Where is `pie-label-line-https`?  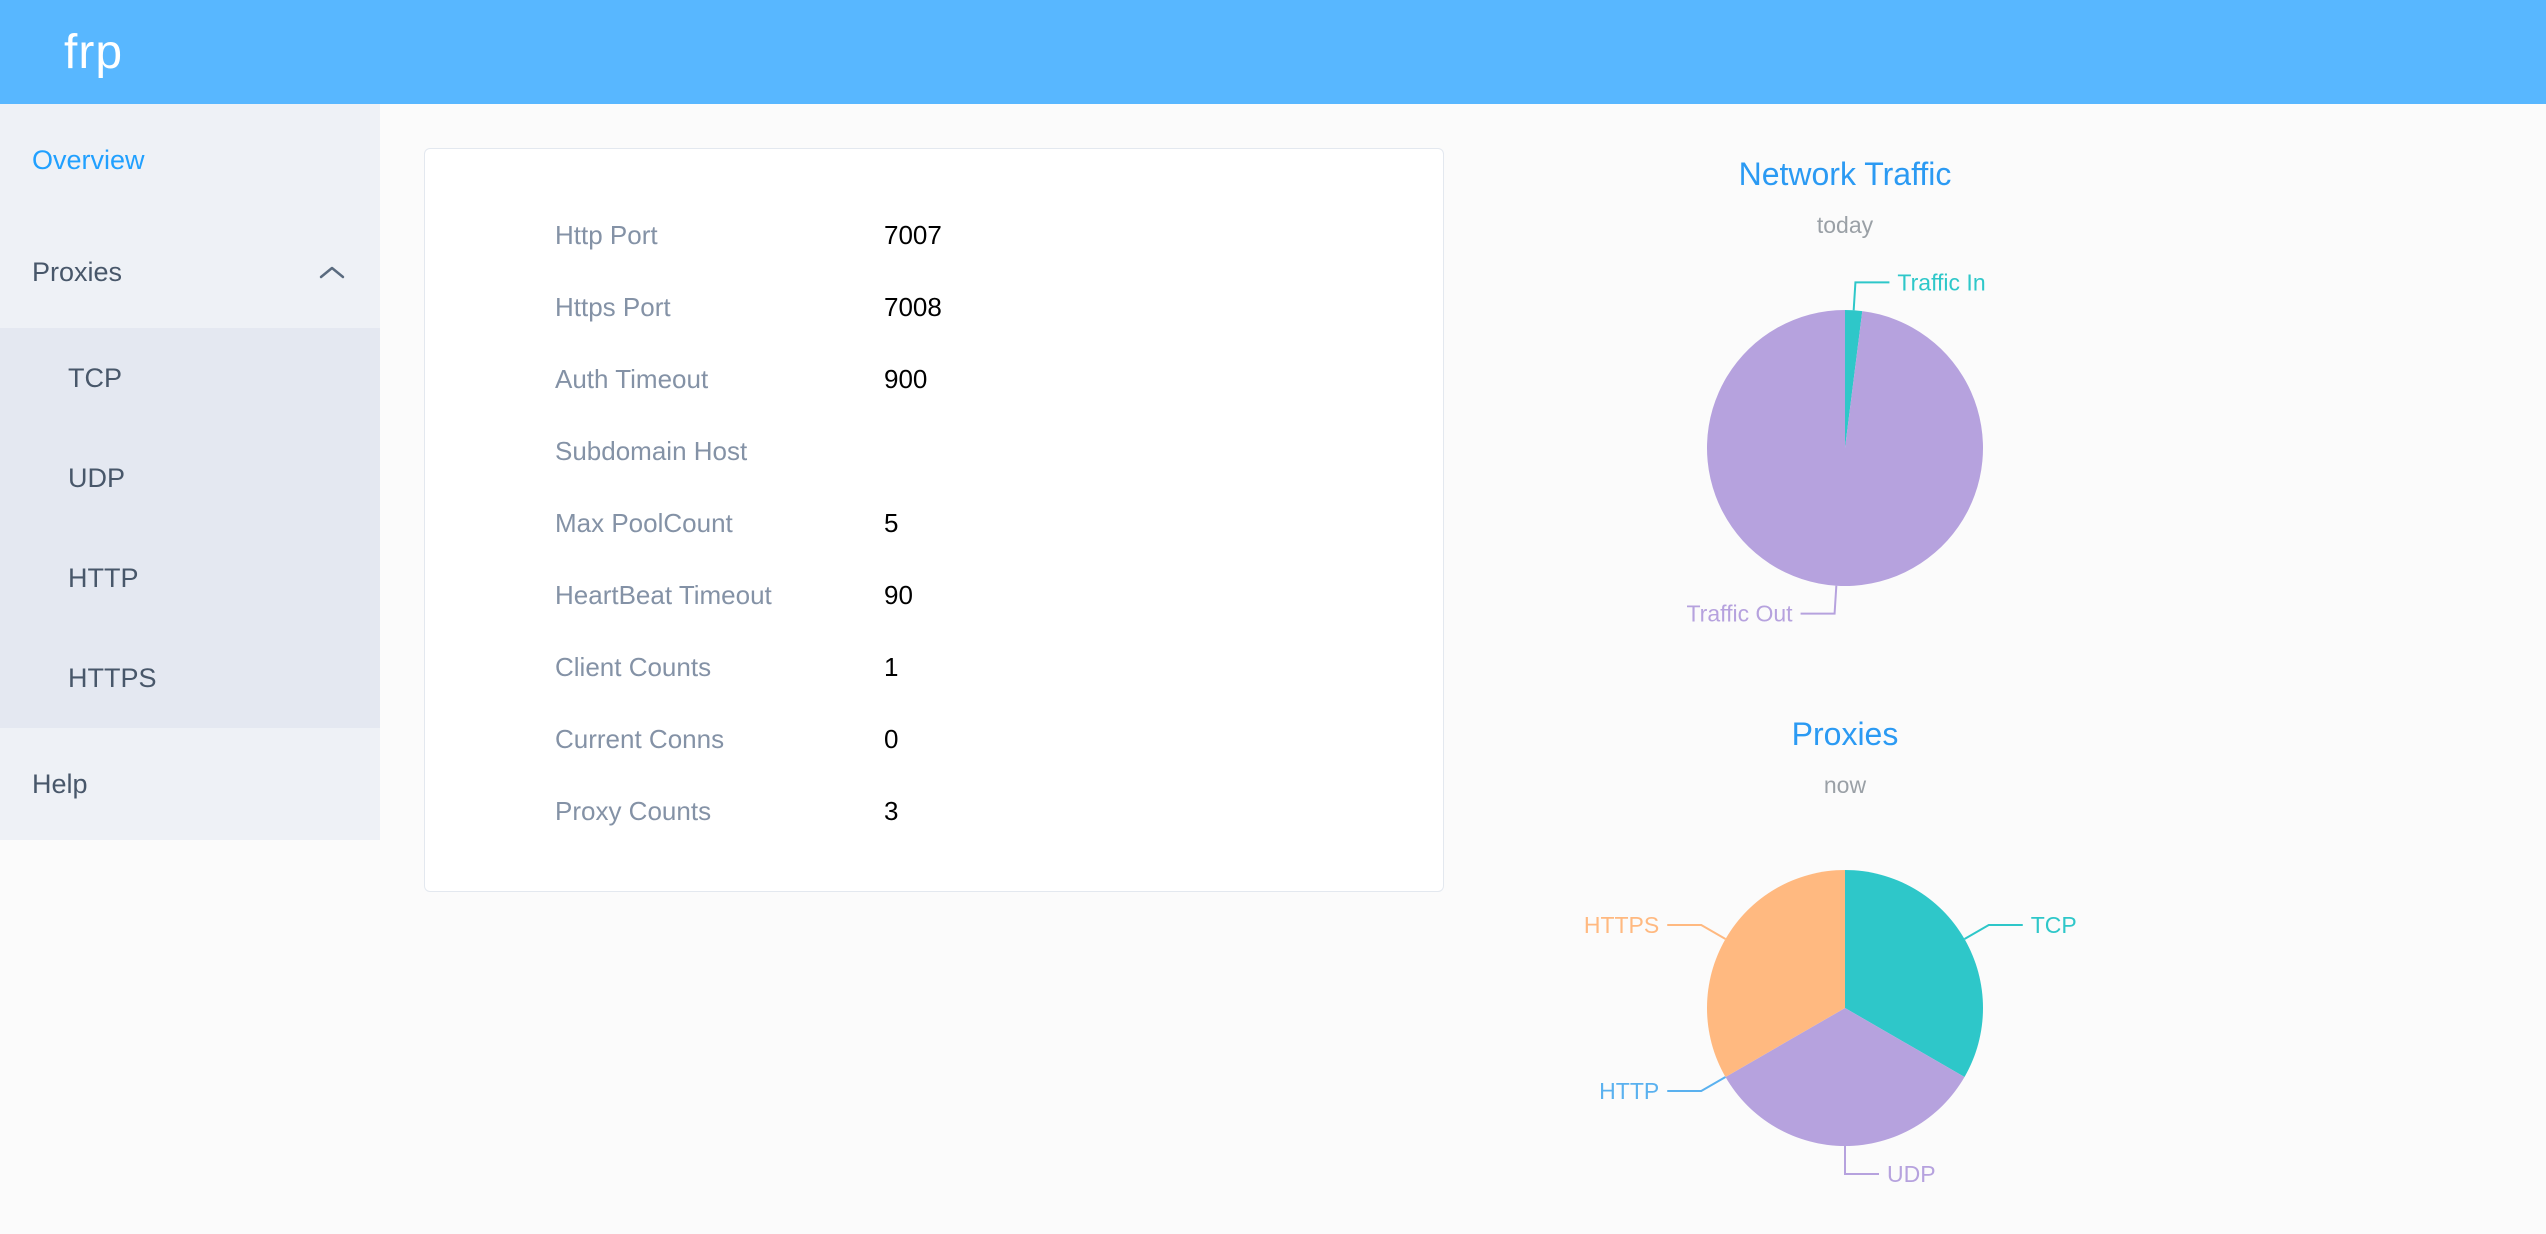 pie-label-line-https is located at coordinates (1696, 932).